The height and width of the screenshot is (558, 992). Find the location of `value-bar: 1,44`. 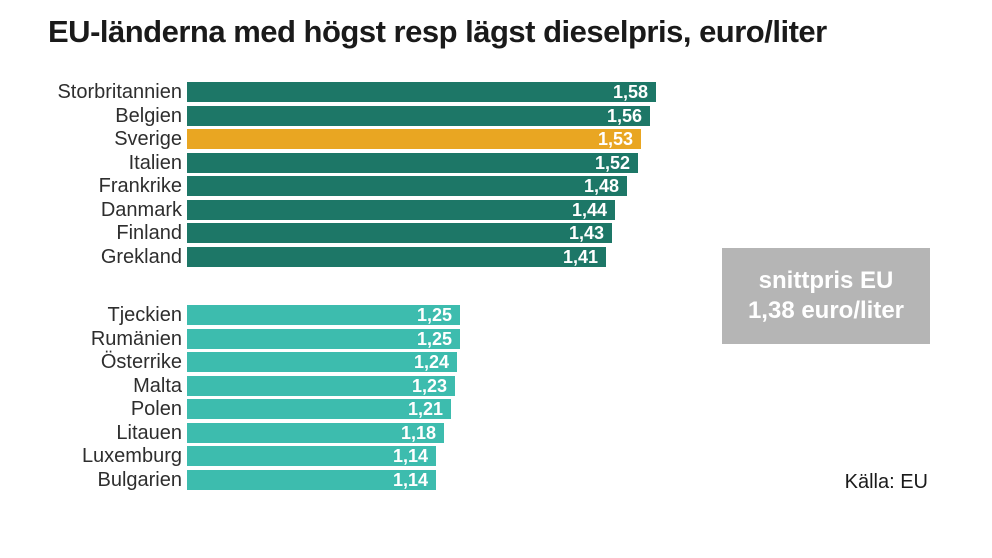

value-bar: 1,44 is located at coordinates (401, 209).